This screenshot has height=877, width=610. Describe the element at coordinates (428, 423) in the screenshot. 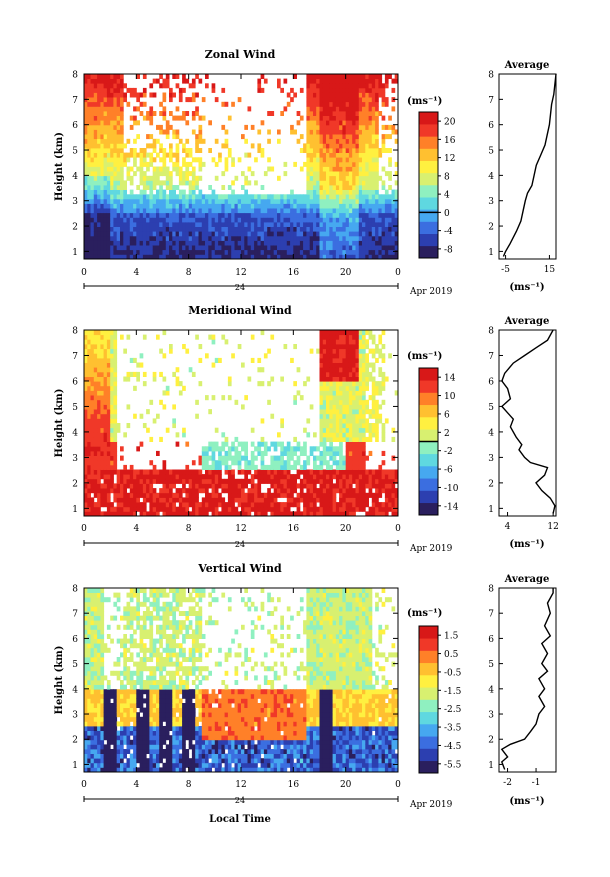

I see `colorbar-segment` at that location.